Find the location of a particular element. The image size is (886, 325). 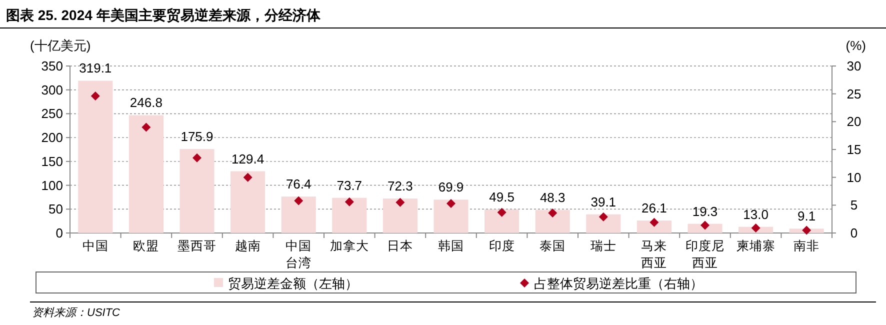

x-tick-label: 瑞士 is located at coordinates (603, 246).